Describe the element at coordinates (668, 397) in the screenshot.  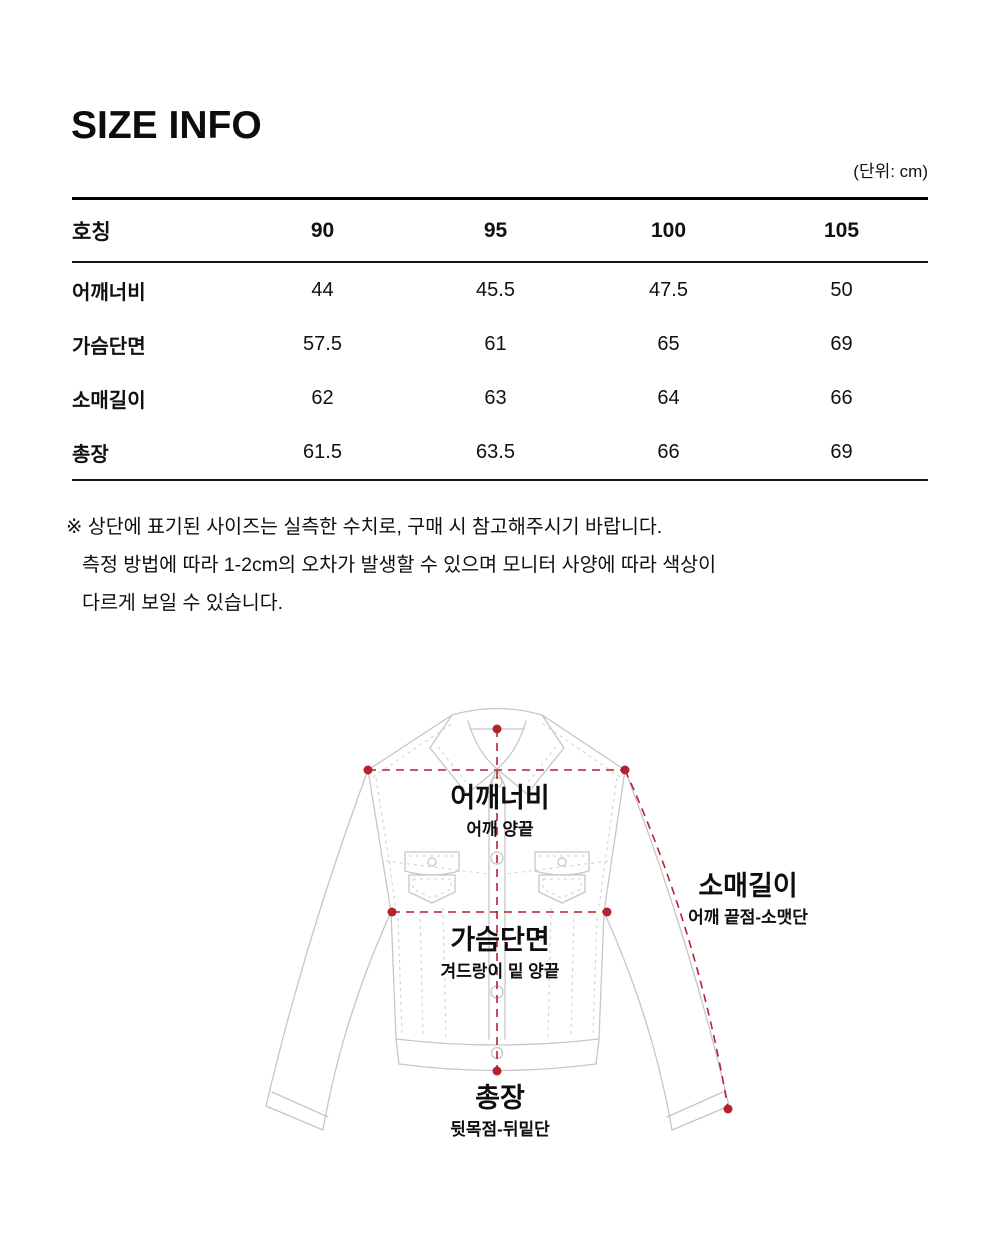
I see `cell-value: 64` at that location.